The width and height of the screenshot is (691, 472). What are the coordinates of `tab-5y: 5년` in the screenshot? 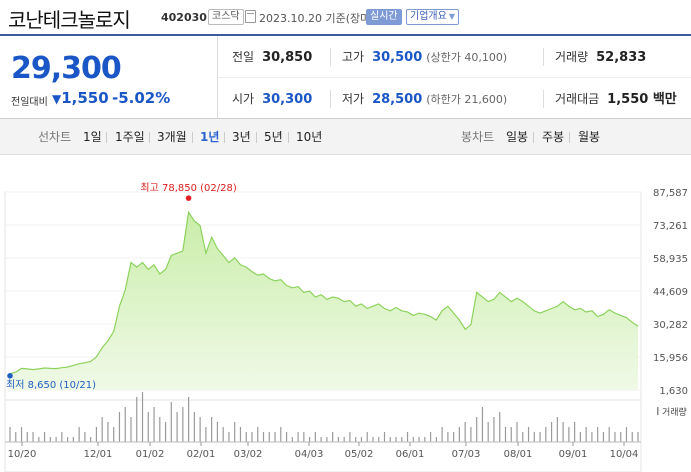 It's located at (273, 137).